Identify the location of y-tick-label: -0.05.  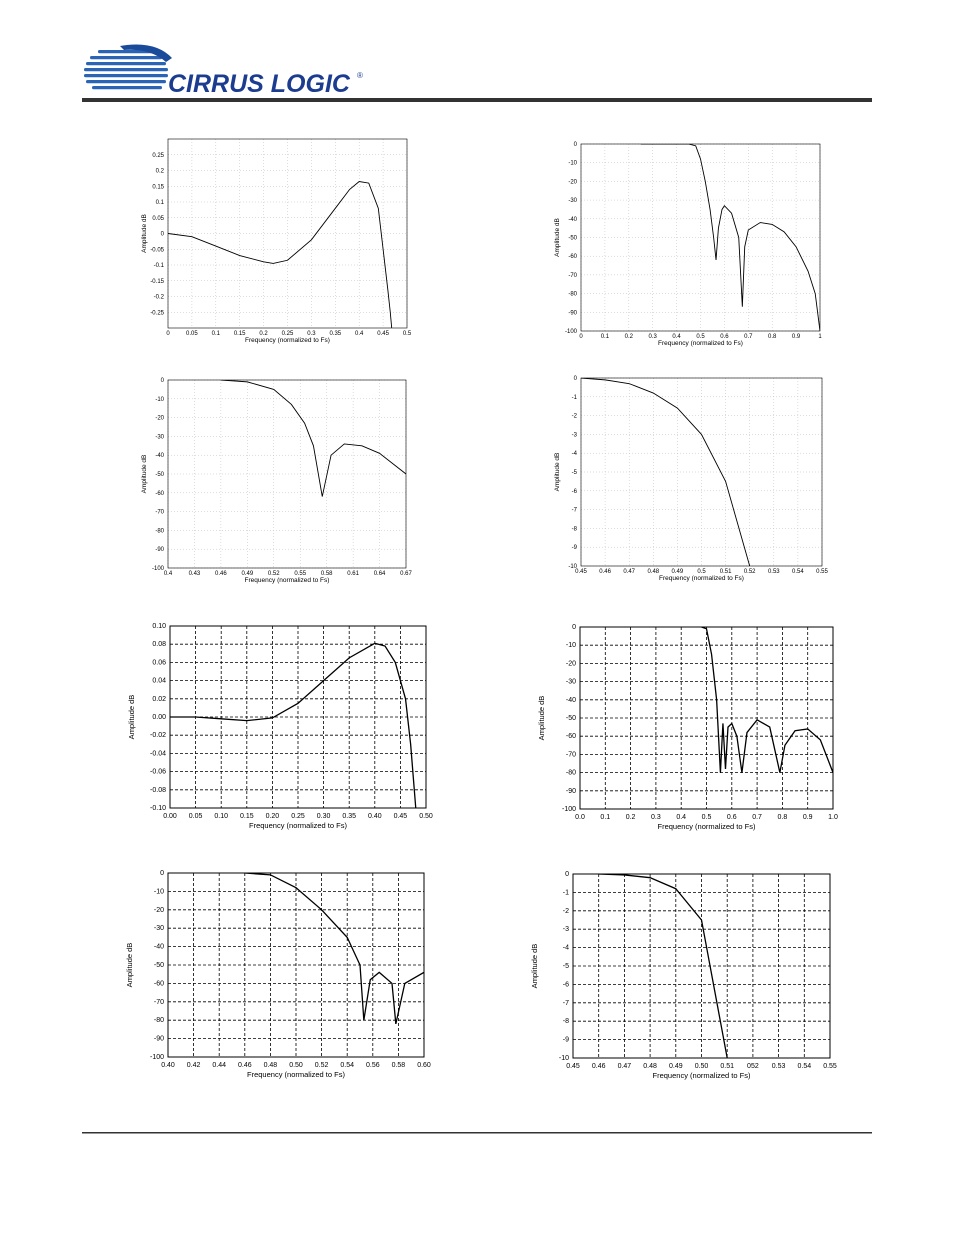
(157, 250).